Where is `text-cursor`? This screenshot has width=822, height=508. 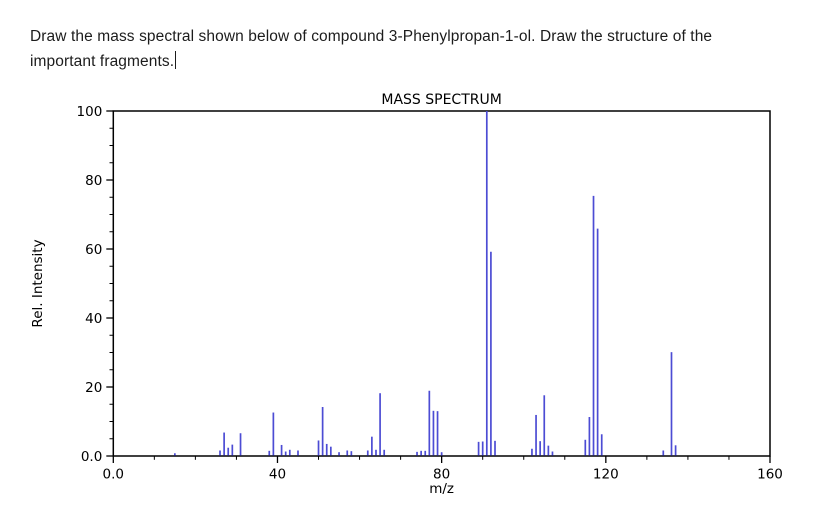
text-cursor is located at coordinates (176, 60).